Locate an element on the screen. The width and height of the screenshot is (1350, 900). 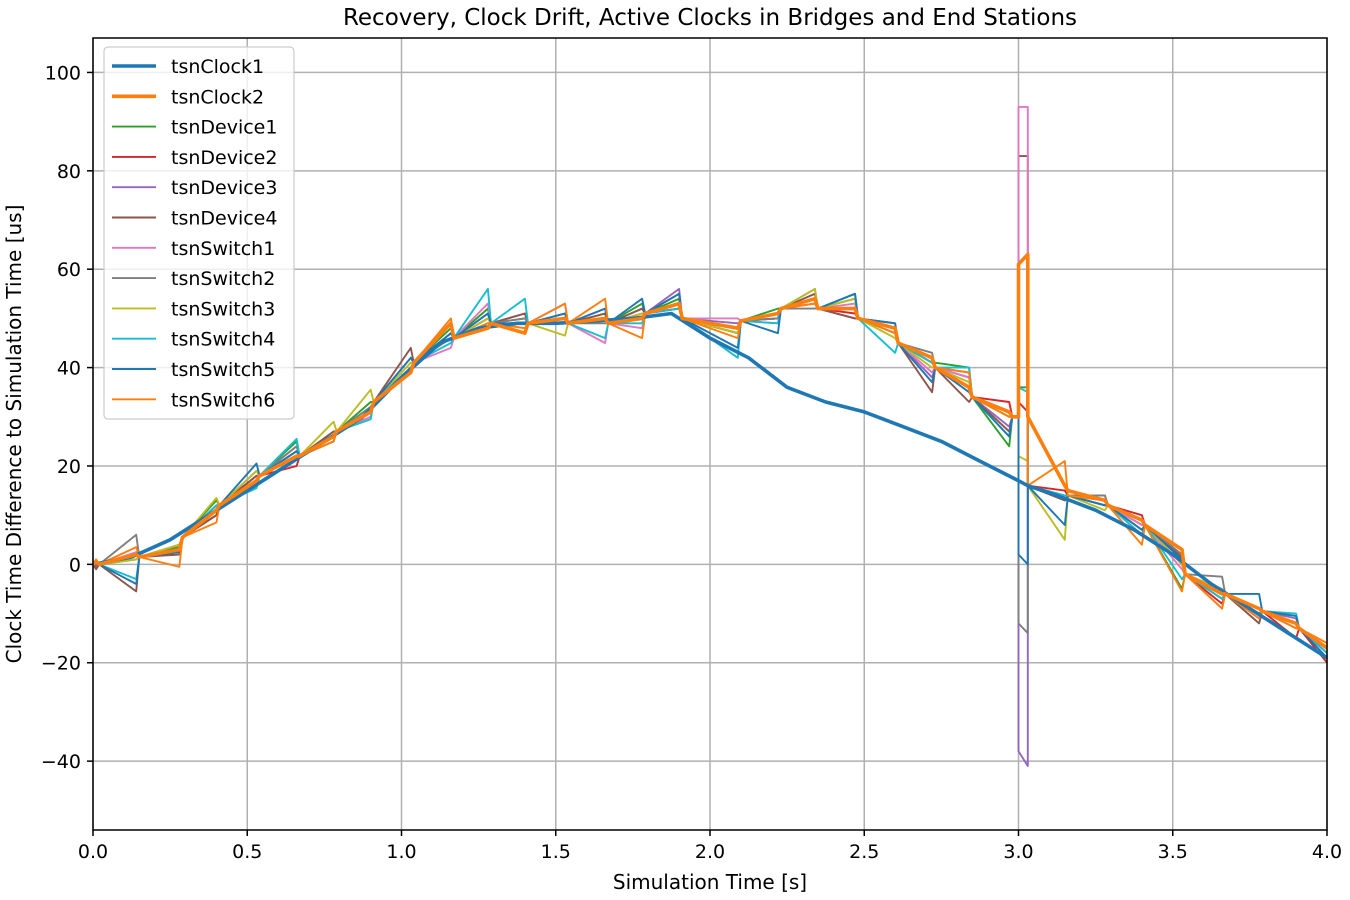
y-tick-label: 60 is located at coordinates (69, 270).